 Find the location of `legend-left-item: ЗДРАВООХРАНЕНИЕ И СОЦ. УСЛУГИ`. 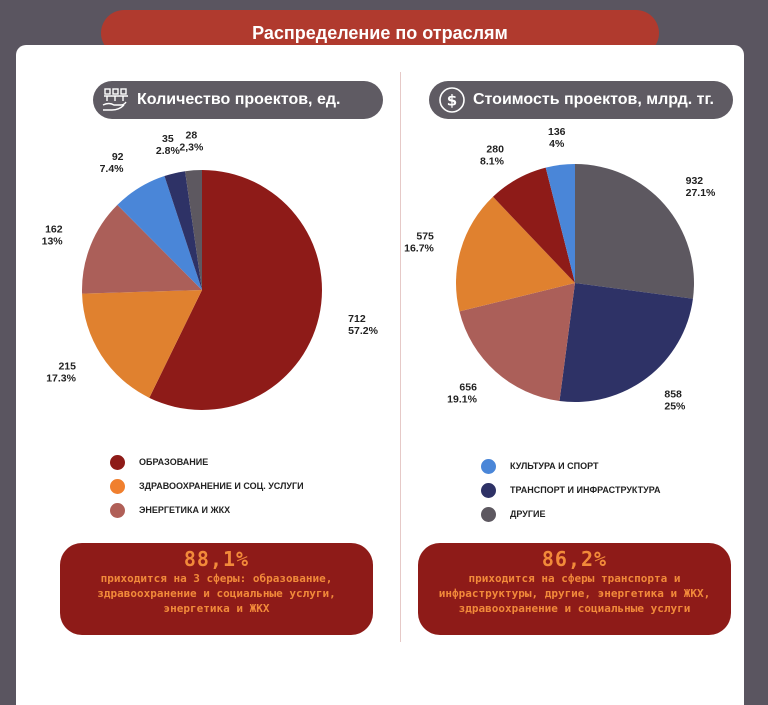

legend-left-item: ЗДРАВООХРАНЕНИЕ И СОЦ. УСЛУГИ is located at coordinates (207, 486).